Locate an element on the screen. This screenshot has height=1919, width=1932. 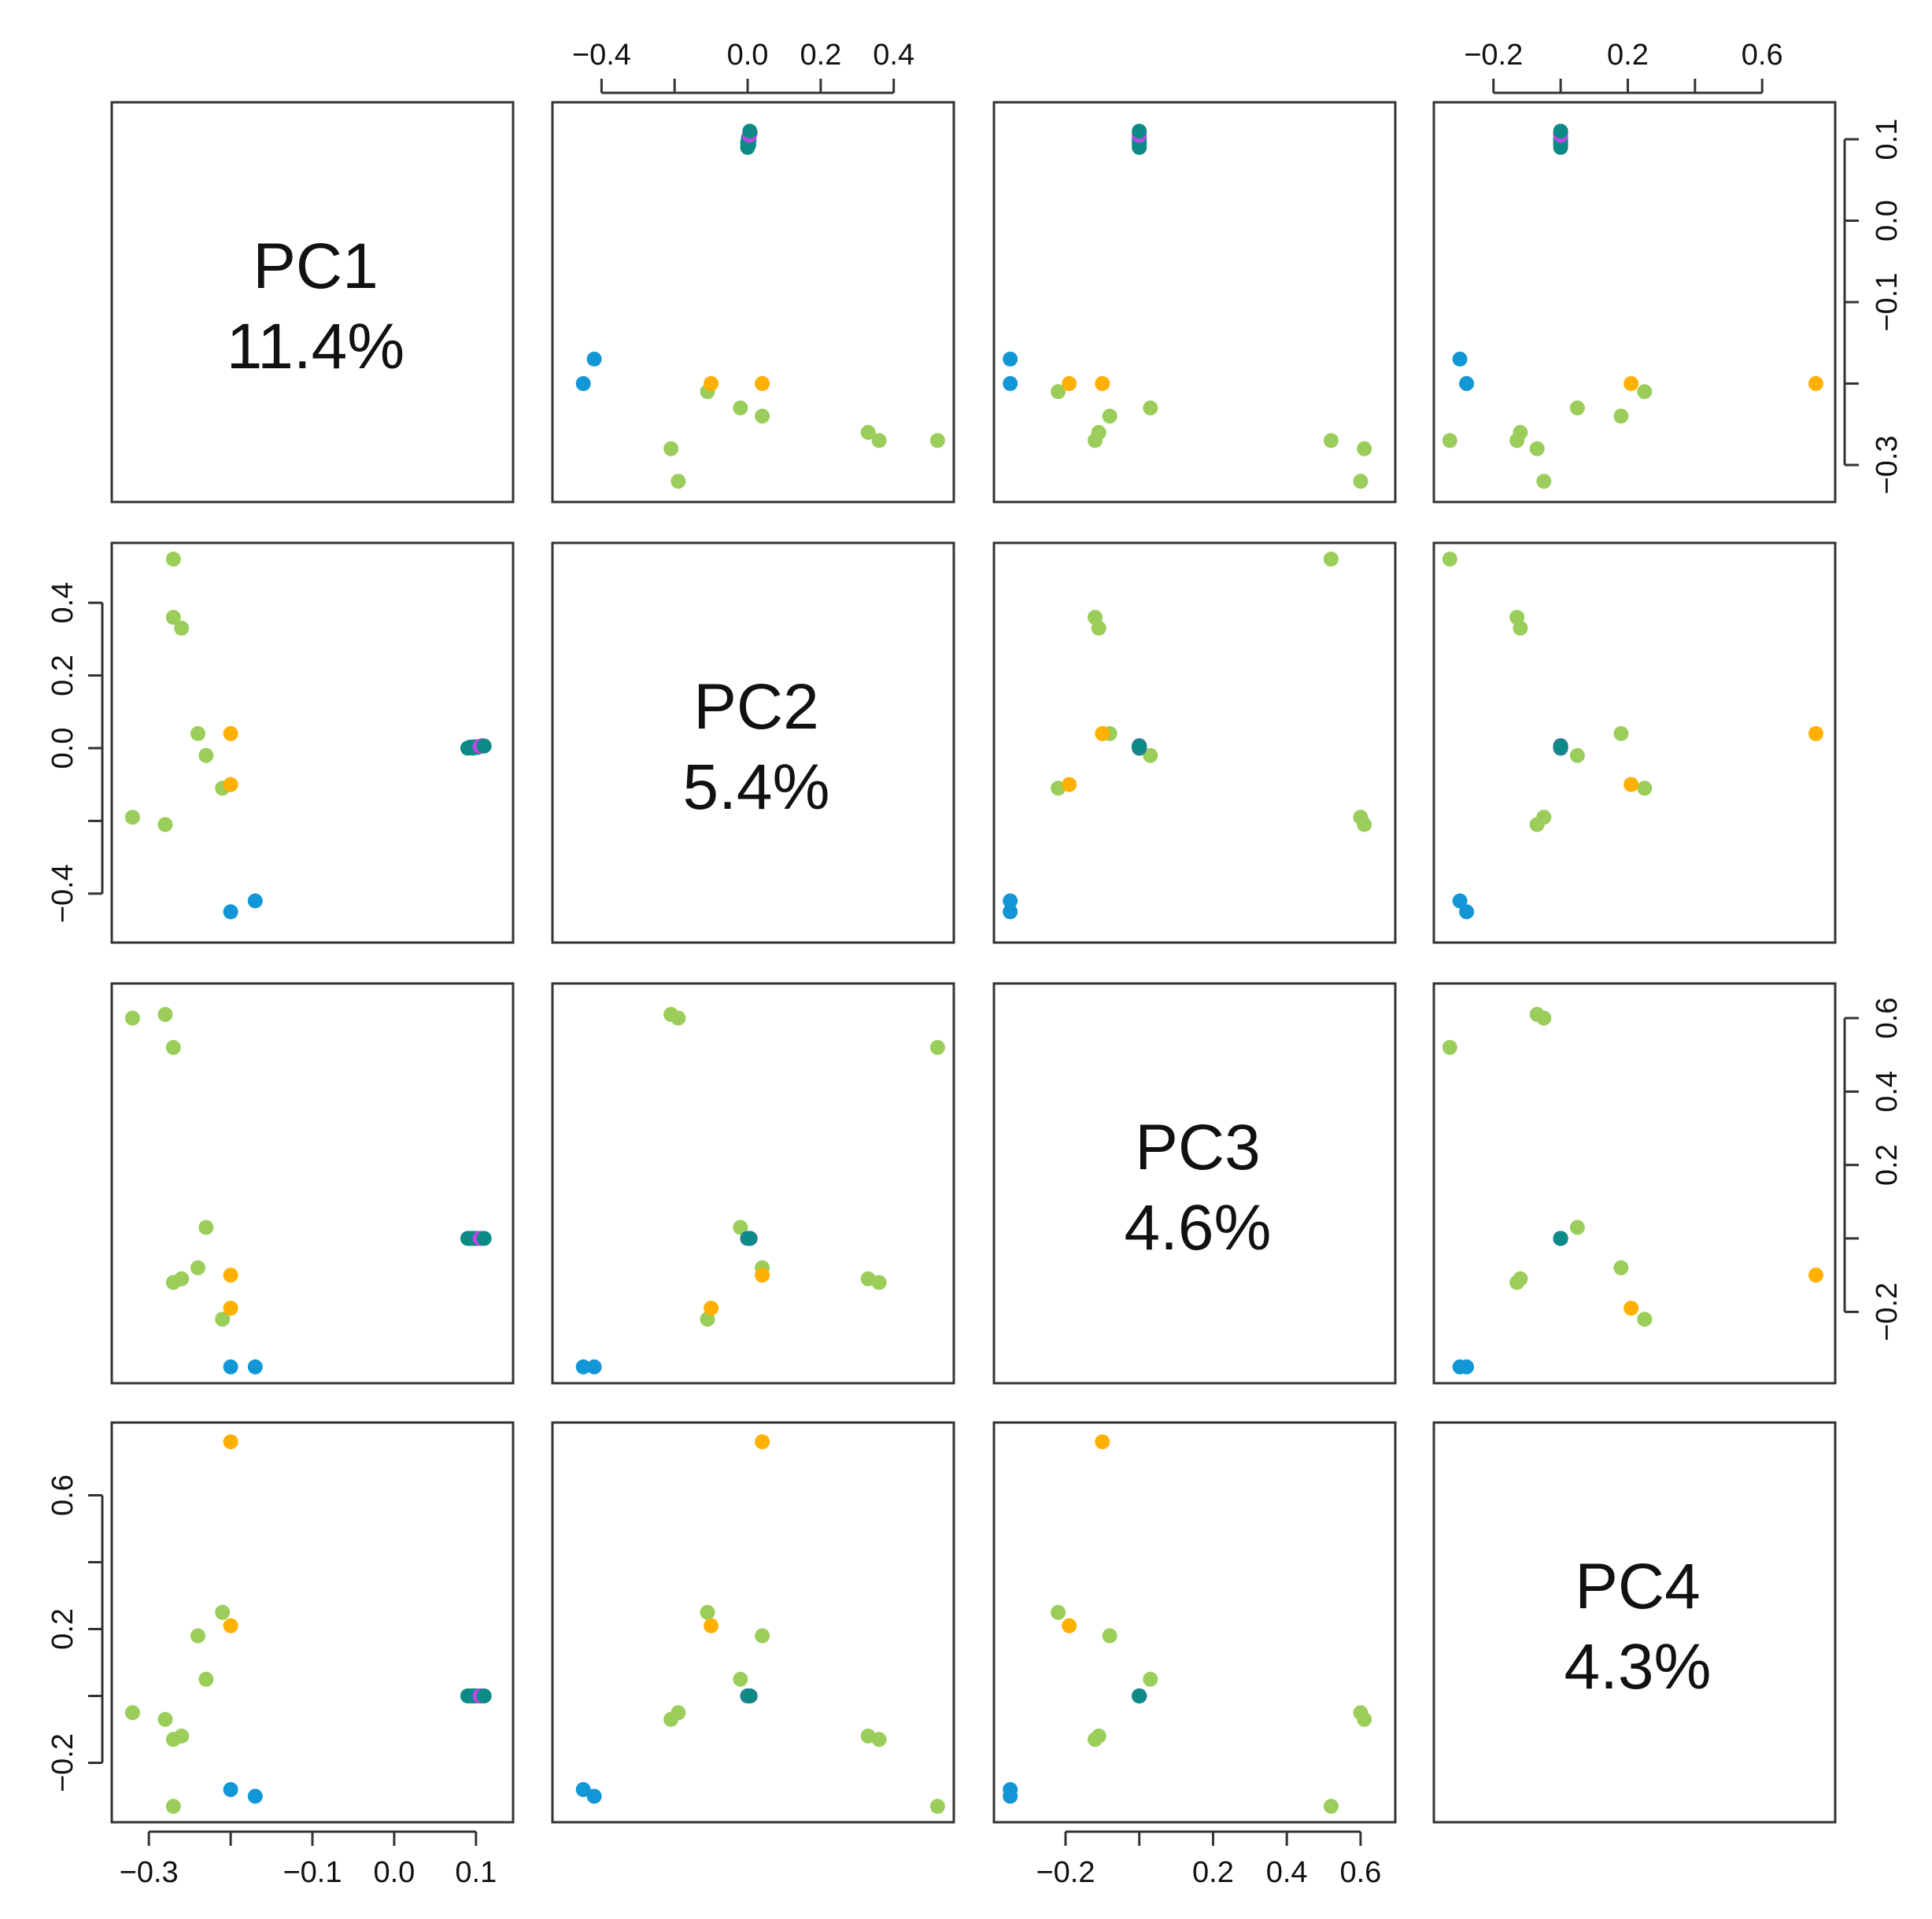
diagonal-variance-percent: 4.6% is located at coordinates (1198, 1228).